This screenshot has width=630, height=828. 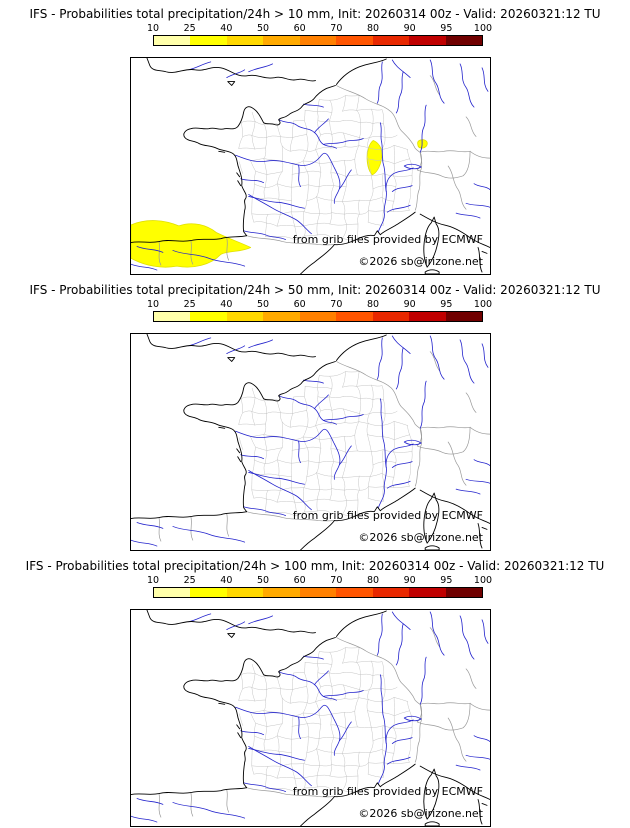 I want to click on probability-region-alps-small-east, so click(x=422, y=144).